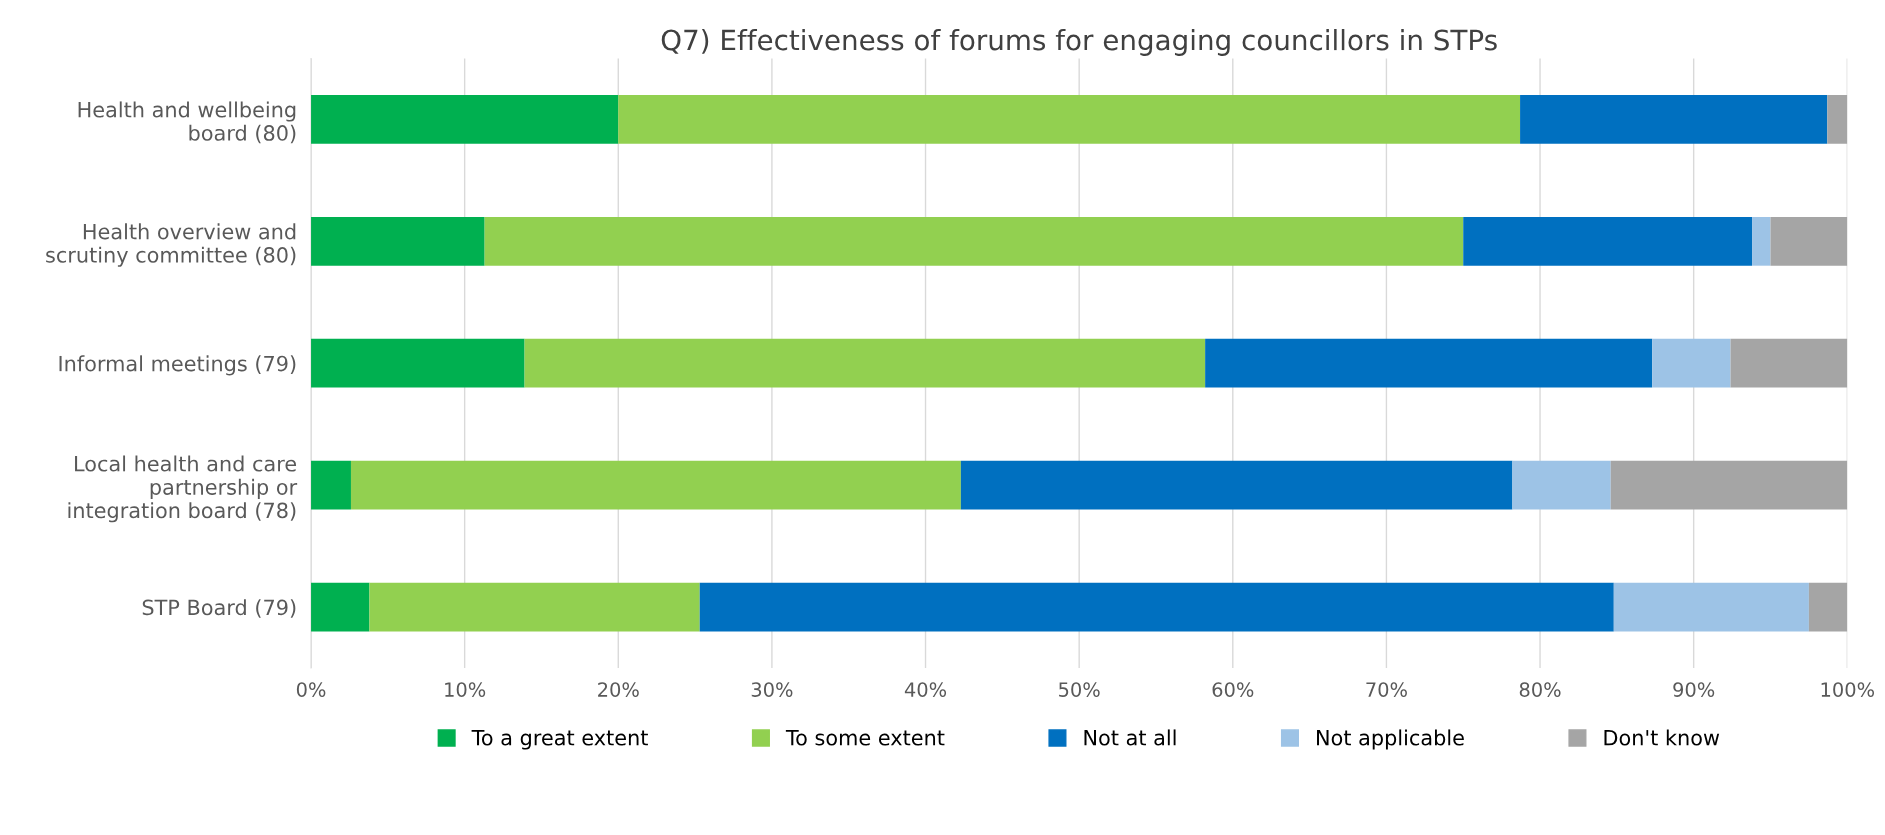  What do you see at coordinates (171, 245) in the screenshot?
I see `y-tick-label: Health overview and scrutiny committee (80)` at bounding box center [171, 245].